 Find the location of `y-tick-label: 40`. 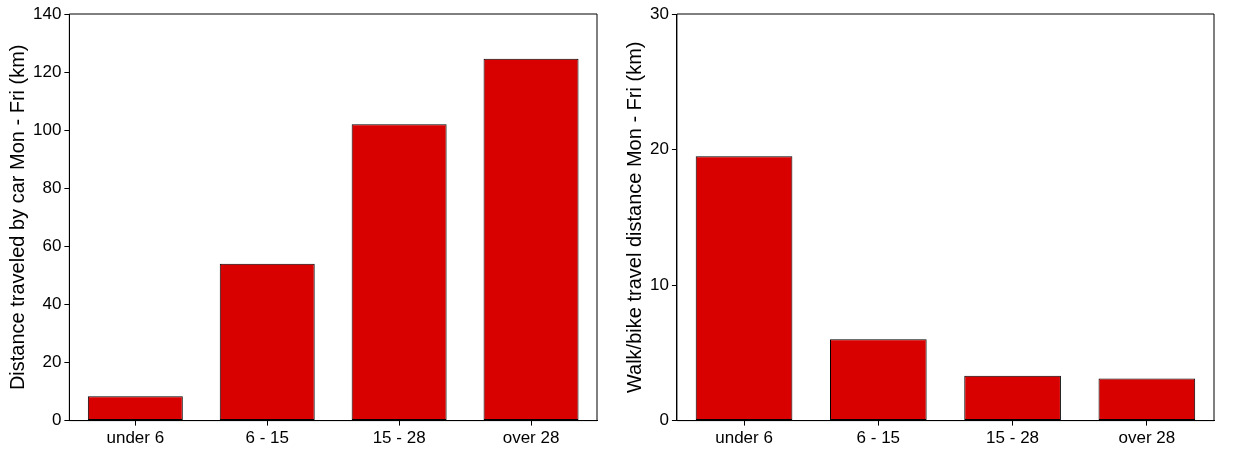

y-tick-label: 40 is located at coordinates (52, 304).